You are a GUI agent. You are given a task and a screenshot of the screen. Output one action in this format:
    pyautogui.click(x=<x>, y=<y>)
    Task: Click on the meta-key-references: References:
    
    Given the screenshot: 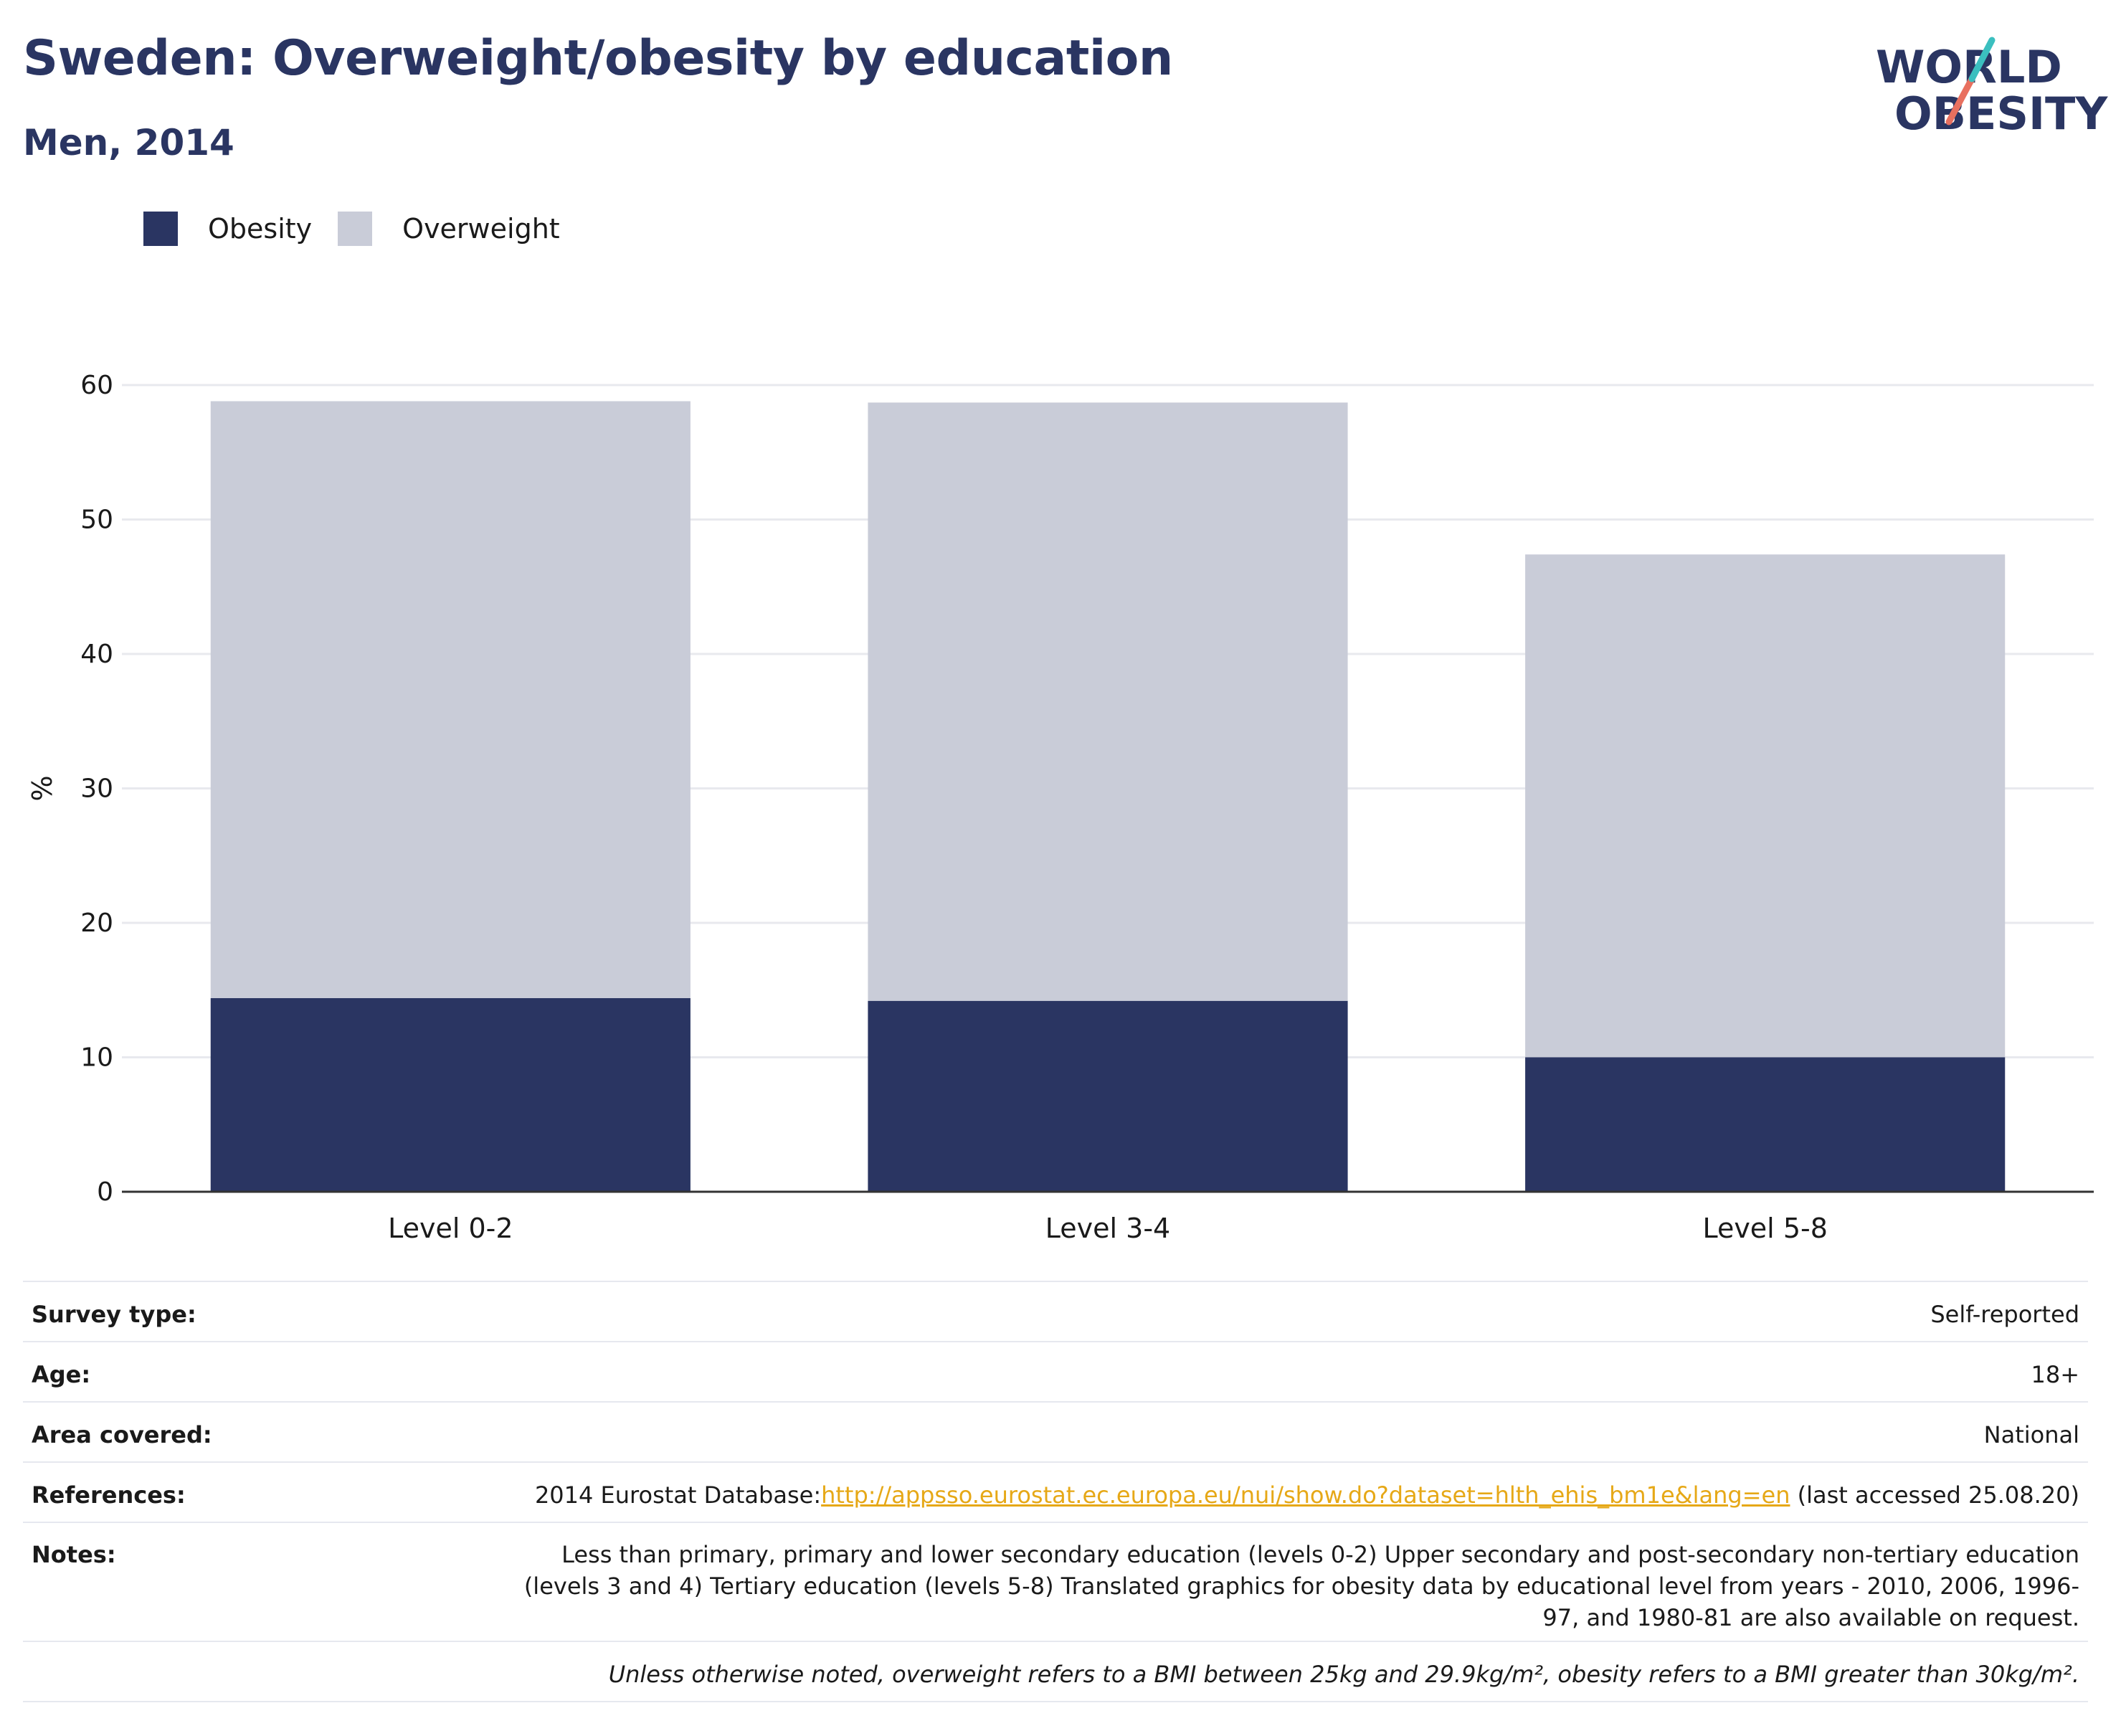 What is the action you would take?
    pyautogui.click(x=254, y=1491)
    